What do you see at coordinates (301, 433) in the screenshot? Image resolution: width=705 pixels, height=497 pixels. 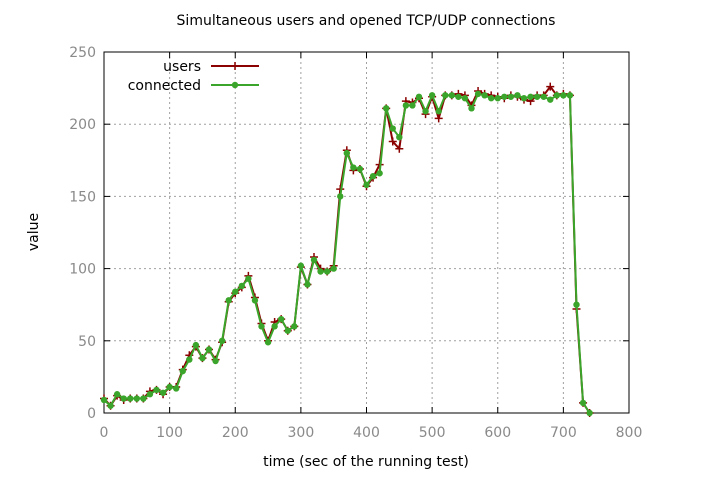 I see `x-tick-label: 300` at bounding box center [301, 433].